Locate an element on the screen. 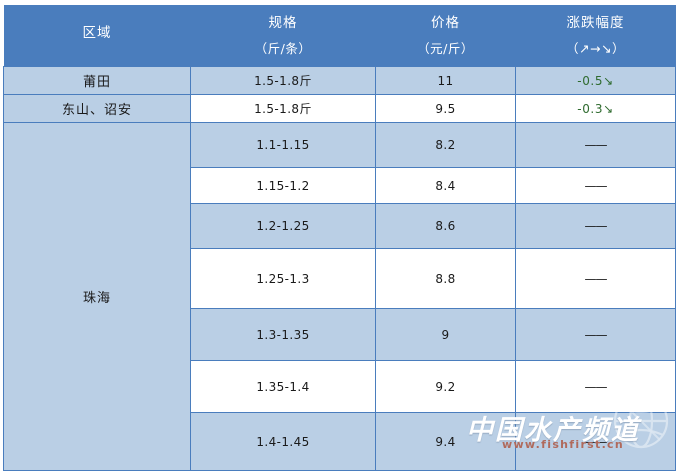 Image resolution: width=682 pixels, height=471 pixels. table-row: 1.25-1.3 8.8 —— is located at coordinates (340, 278).